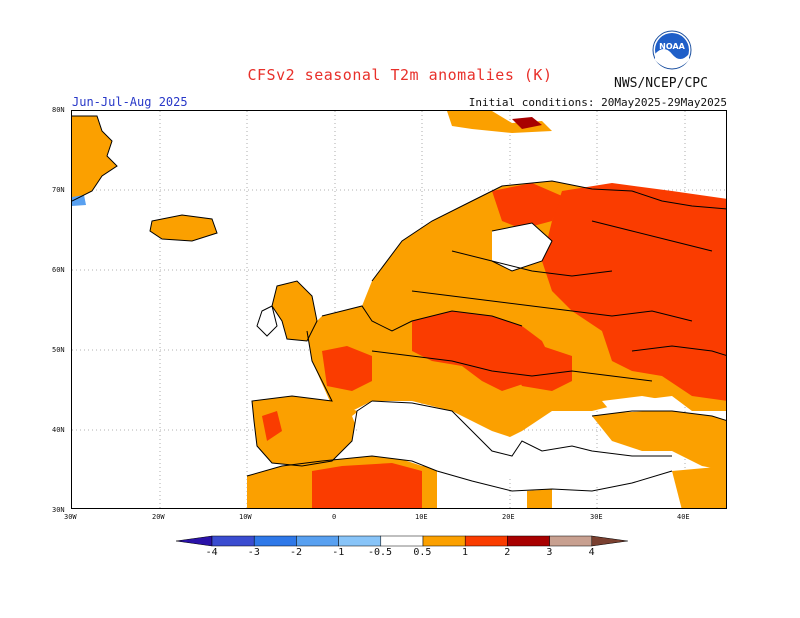 Image resolution: width=800 pixels, height=618 pixels. What do you see at coordinates (527, 123) in the screenshot?
I see `anomaly-darkred` at bounding box center [527, 123].